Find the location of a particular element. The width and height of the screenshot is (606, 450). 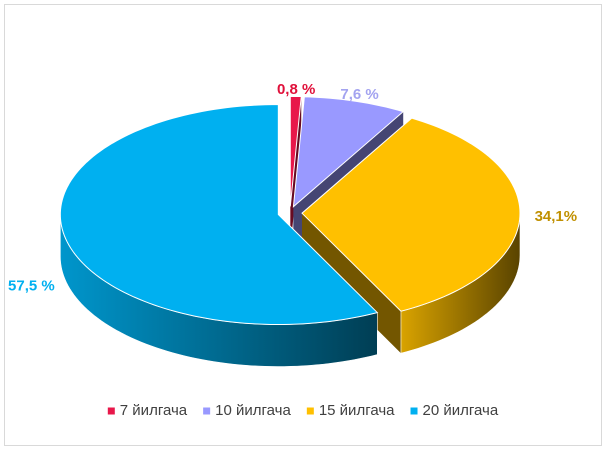

legend: 7 йилгача 10 йилгача 15 йилгача 20 йилгача is located at coordinates (303, 410).